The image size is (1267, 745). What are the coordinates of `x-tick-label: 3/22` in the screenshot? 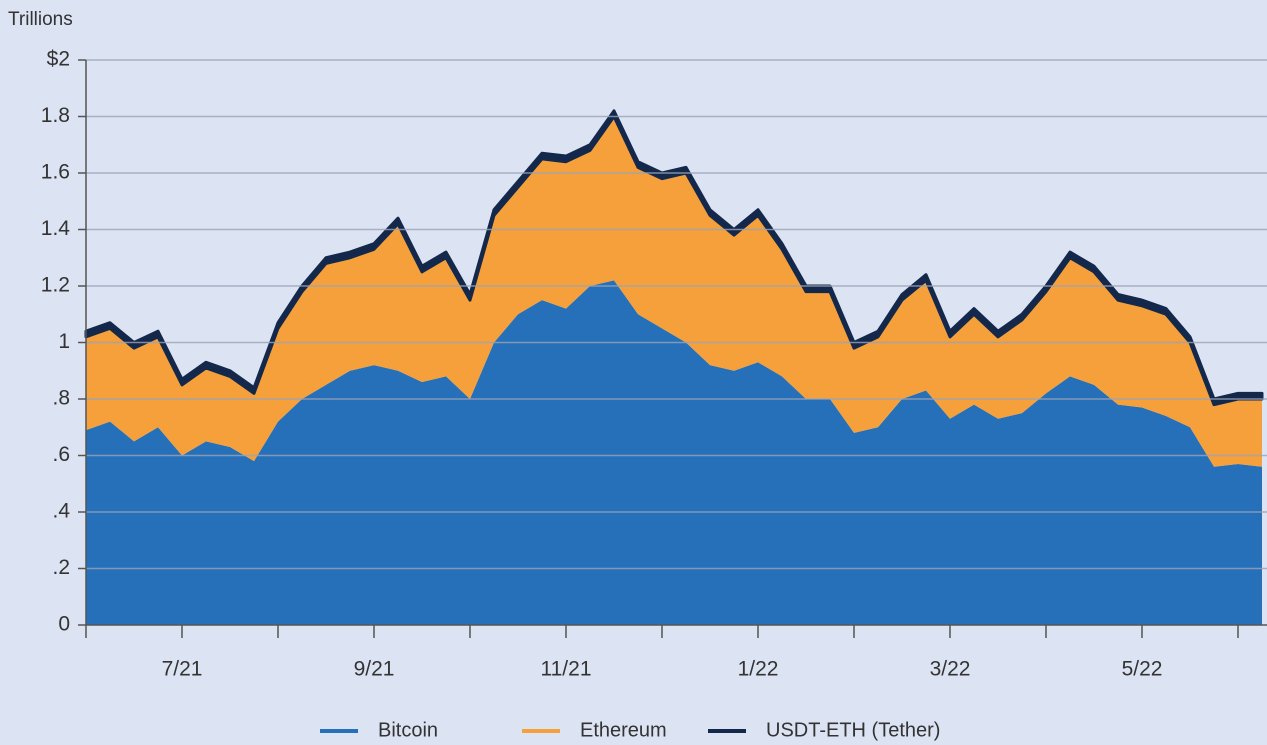 It's located at (950, 669).